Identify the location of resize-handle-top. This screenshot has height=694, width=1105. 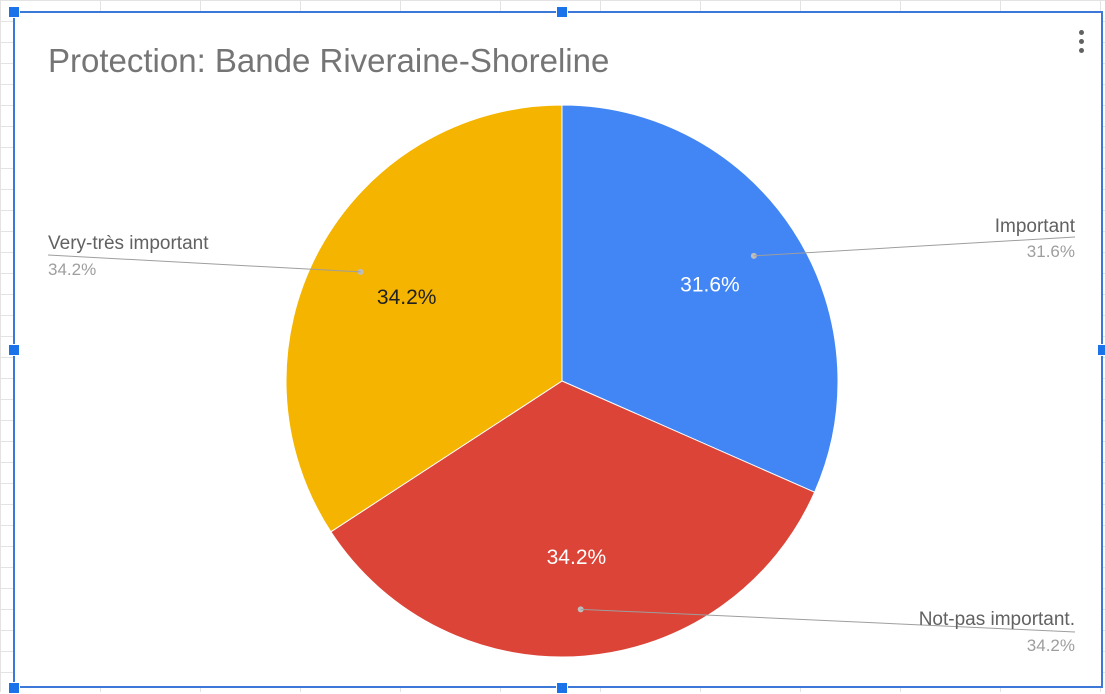
(562, 12).